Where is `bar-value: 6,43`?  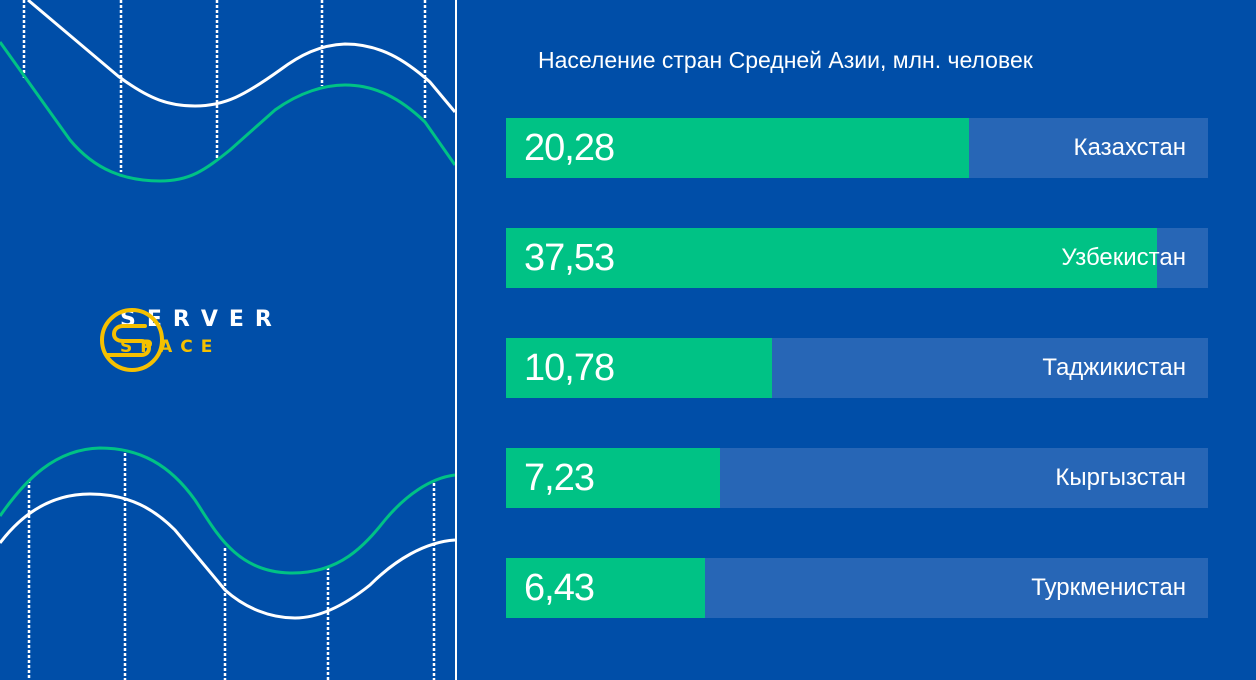
bar-value: 6,43 is located at coordinates (559, 588).